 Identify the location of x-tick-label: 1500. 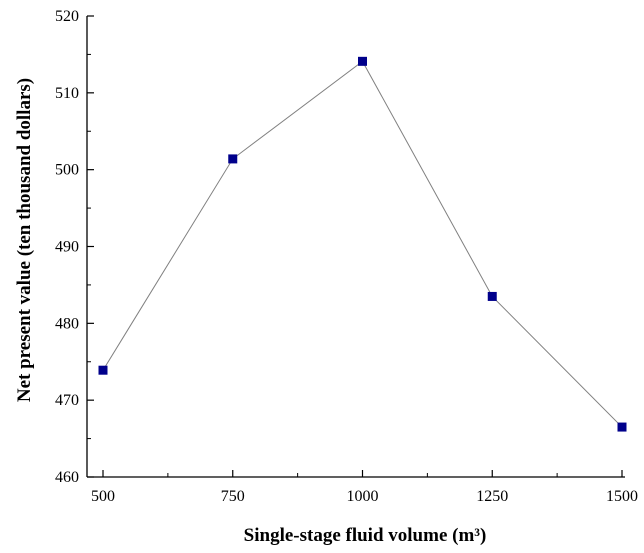
(622, 496).